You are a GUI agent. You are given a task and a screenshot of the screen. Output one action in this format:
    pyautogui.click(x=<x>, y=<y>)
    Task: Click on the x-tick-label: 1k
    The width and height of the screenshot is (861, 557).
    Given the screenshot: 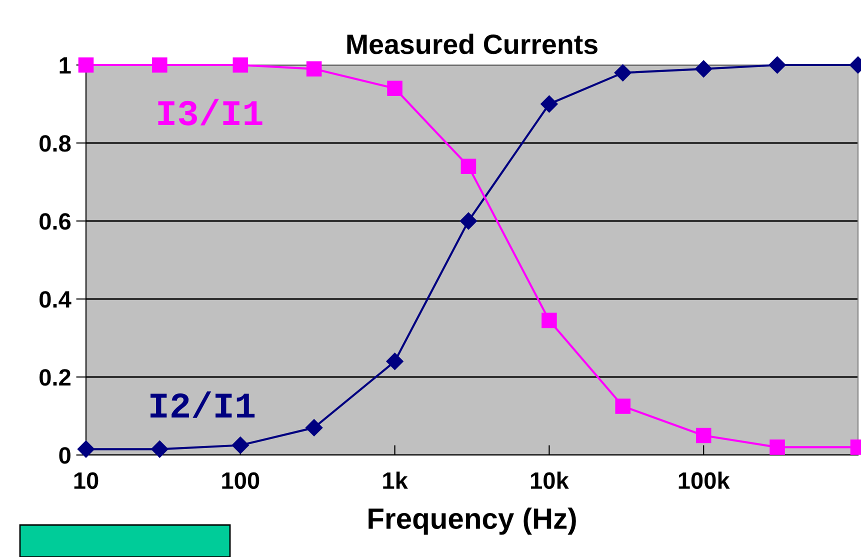 What is the action you would take?
    pyautogui.click(x=395, y=480)
    